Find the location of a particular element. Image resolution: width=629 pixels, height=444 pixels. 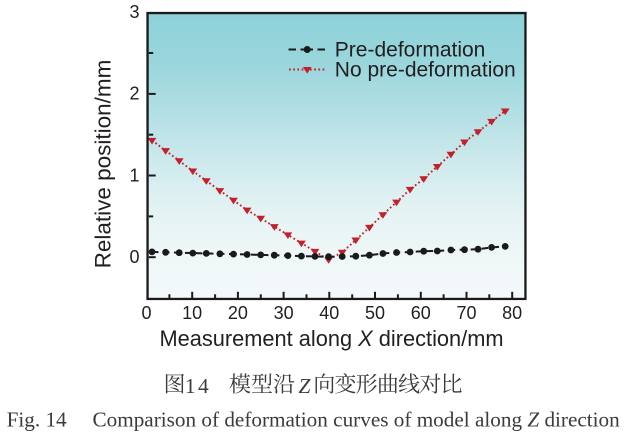

svg-text: 20 is located at coordinates (238, 313).